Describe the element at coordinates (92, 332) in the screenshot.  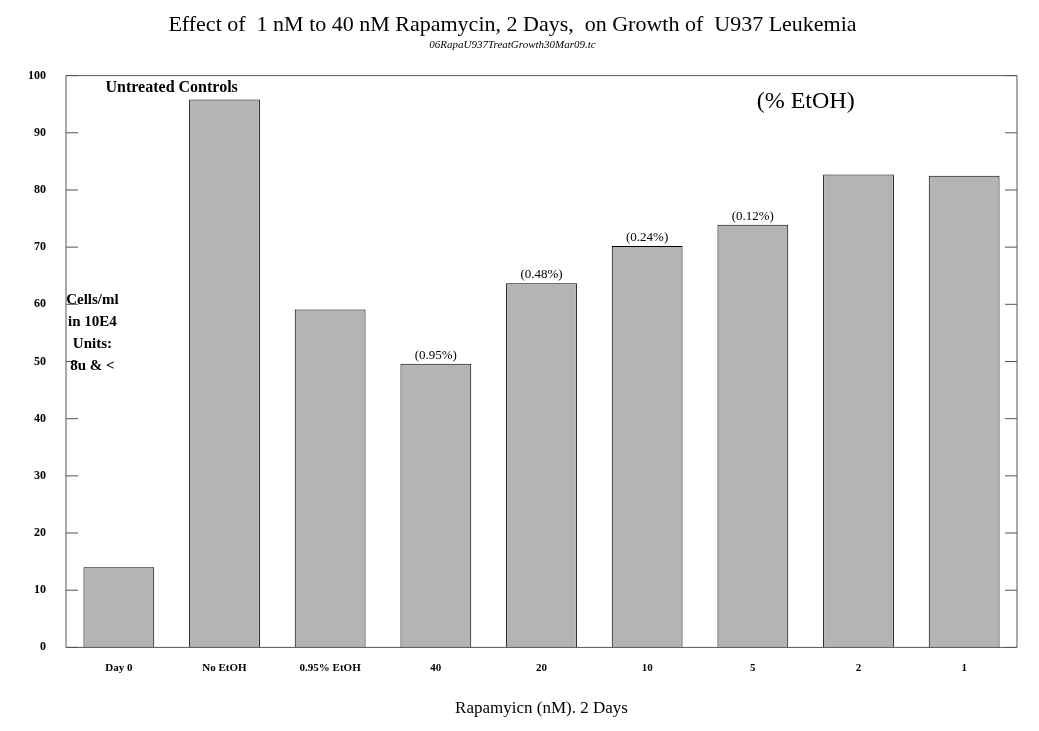
I see `y-axis-title: Cells/ml in 10E4 Units: 8u & <` at that location.